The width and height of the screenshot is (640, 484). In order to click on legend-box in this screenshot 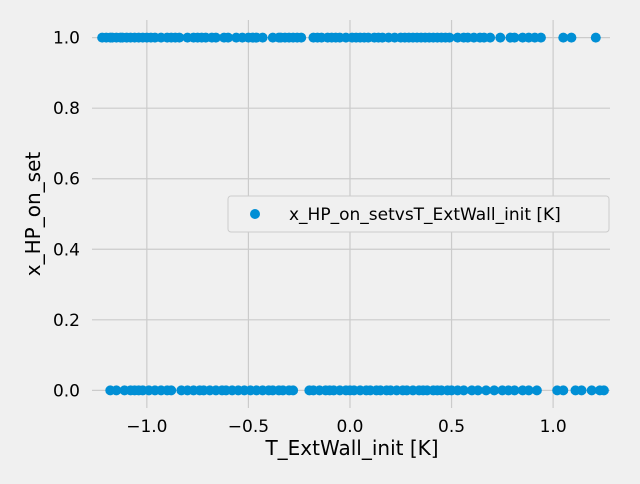, I will do `click(418, 214)`.